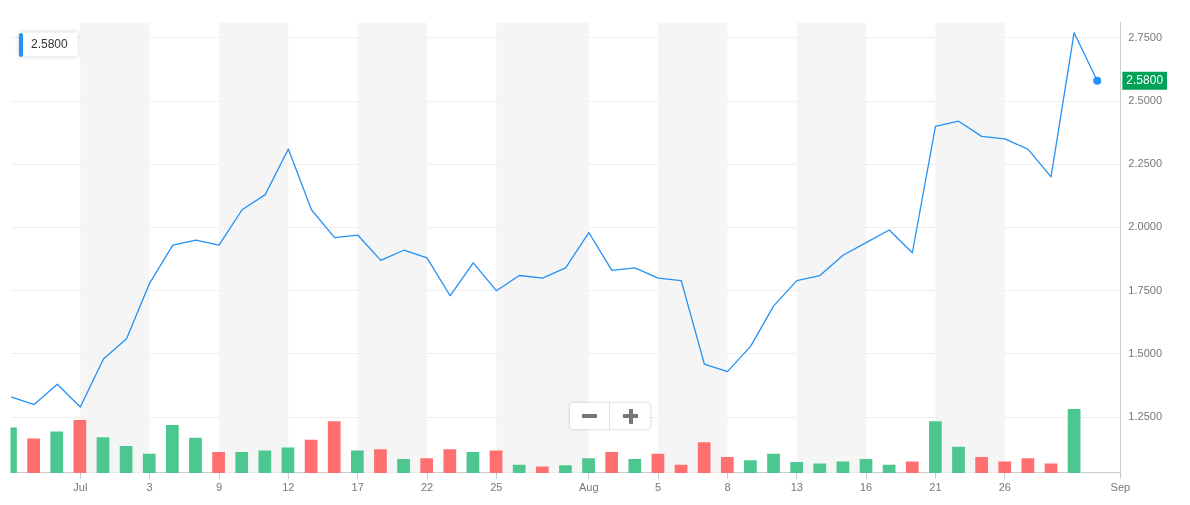 The image size is (1190, 505). I want to click on x-tick-label: 25, so click(496, 487).